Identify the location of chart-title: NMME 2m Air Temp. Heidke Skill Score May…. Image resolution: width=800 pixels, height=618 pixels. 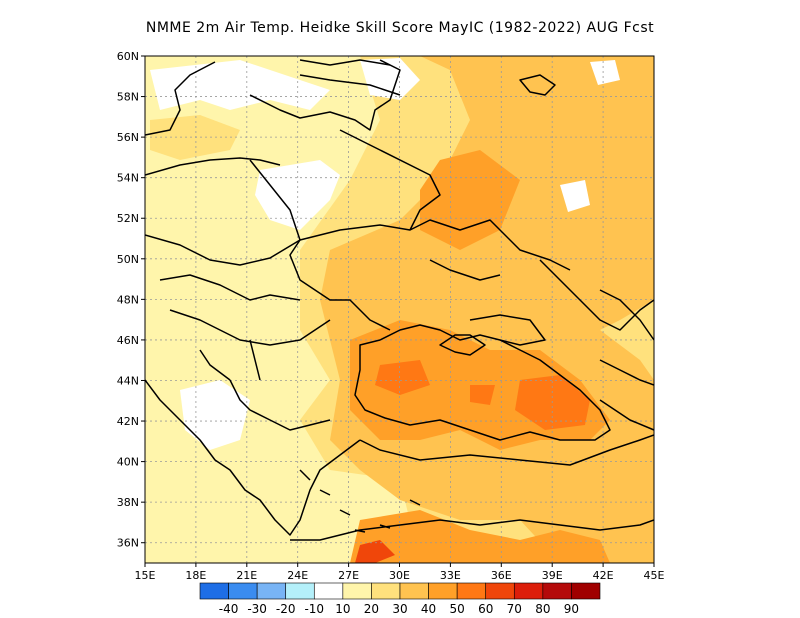
(400, 28).